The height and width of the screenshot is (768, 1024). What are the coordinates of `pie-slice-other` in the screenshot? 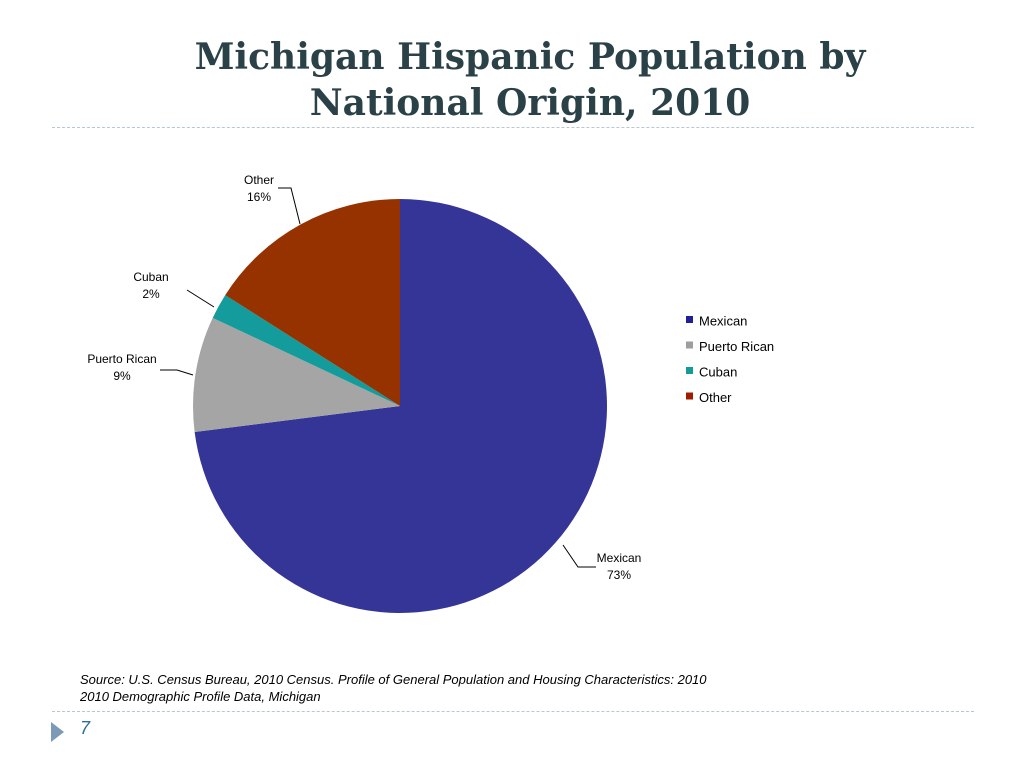 It's located at (312, 302).